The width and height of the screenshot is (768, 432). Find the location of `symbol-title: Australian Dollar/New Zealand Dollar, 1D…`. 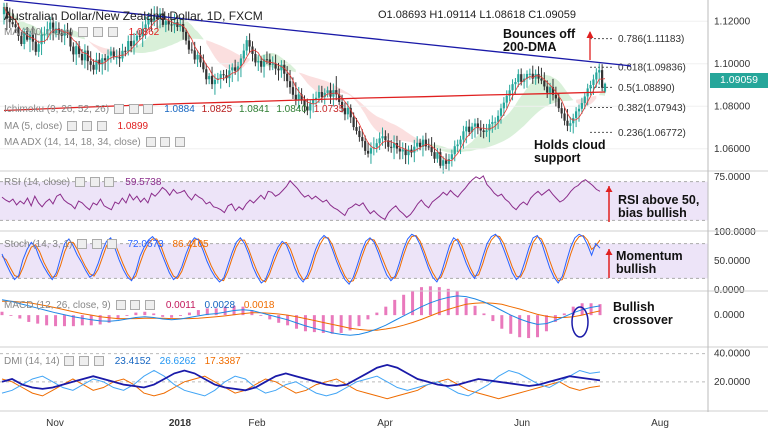

symbol-title: Australian Dollar/New Zealand Dollar, 1D… is located at coordinates (133, 16).